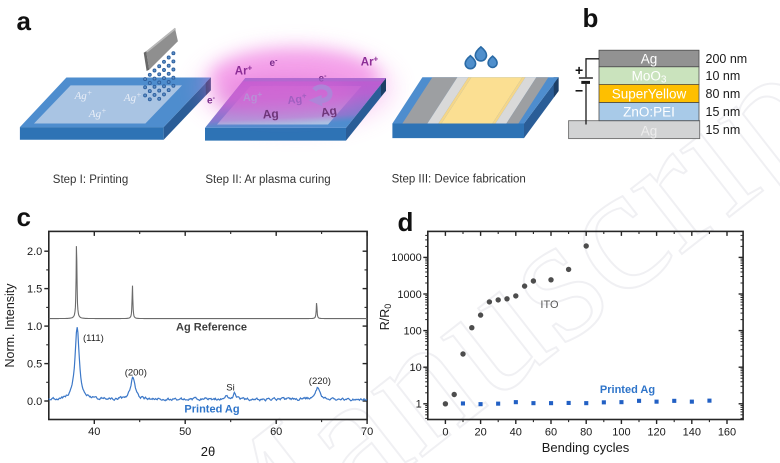  What do you see at coordinates (586, 433) in the screenshot?
I see `svg-text: 80` at bounding box center [586, 433].